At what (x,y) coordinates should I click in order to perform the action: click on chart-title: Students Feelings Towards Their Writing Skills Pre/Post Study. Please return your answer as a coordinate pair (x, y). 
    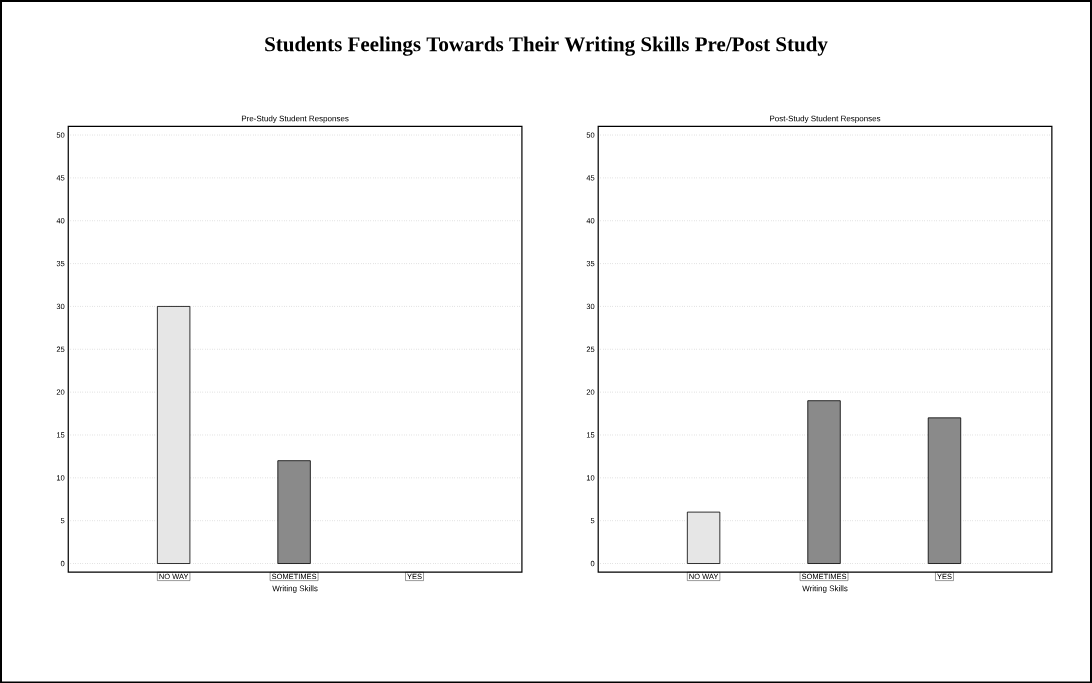
    Looking at the image, I should click on (546, 46).